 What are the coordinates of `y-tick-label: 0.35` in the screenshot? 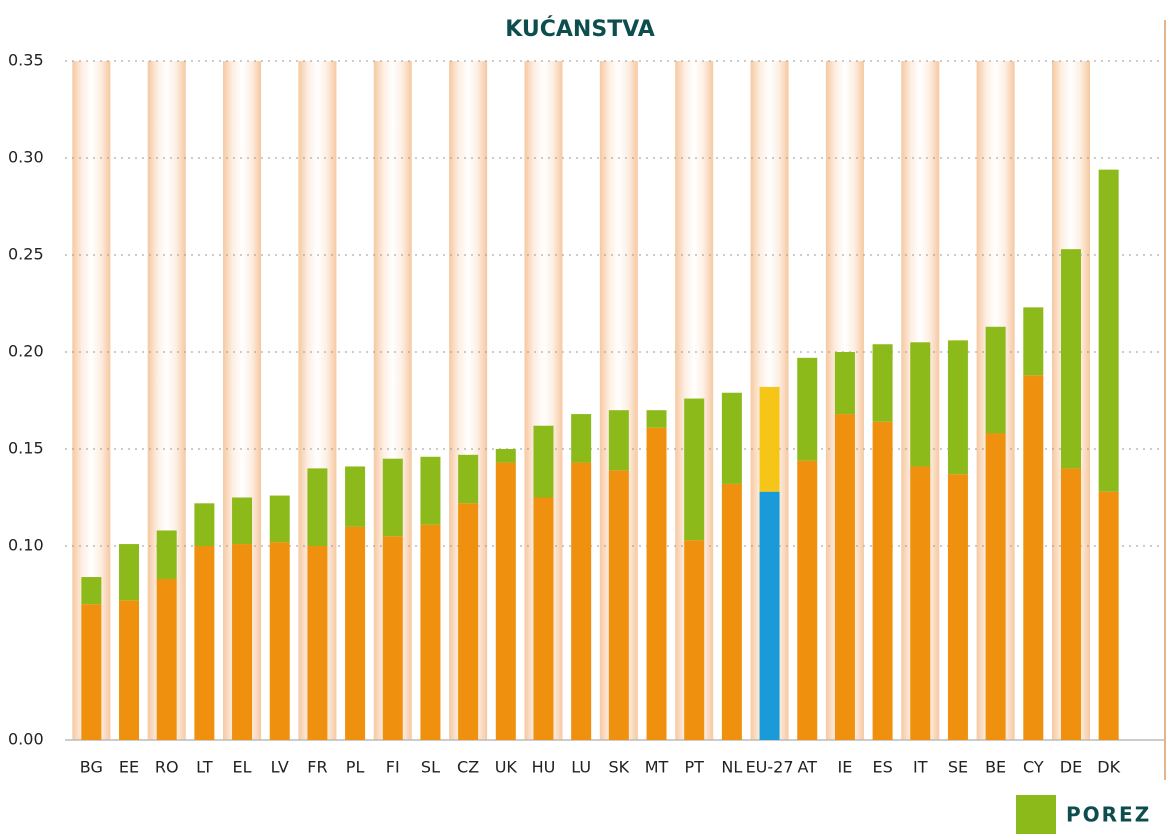 It's located at (26, 60).